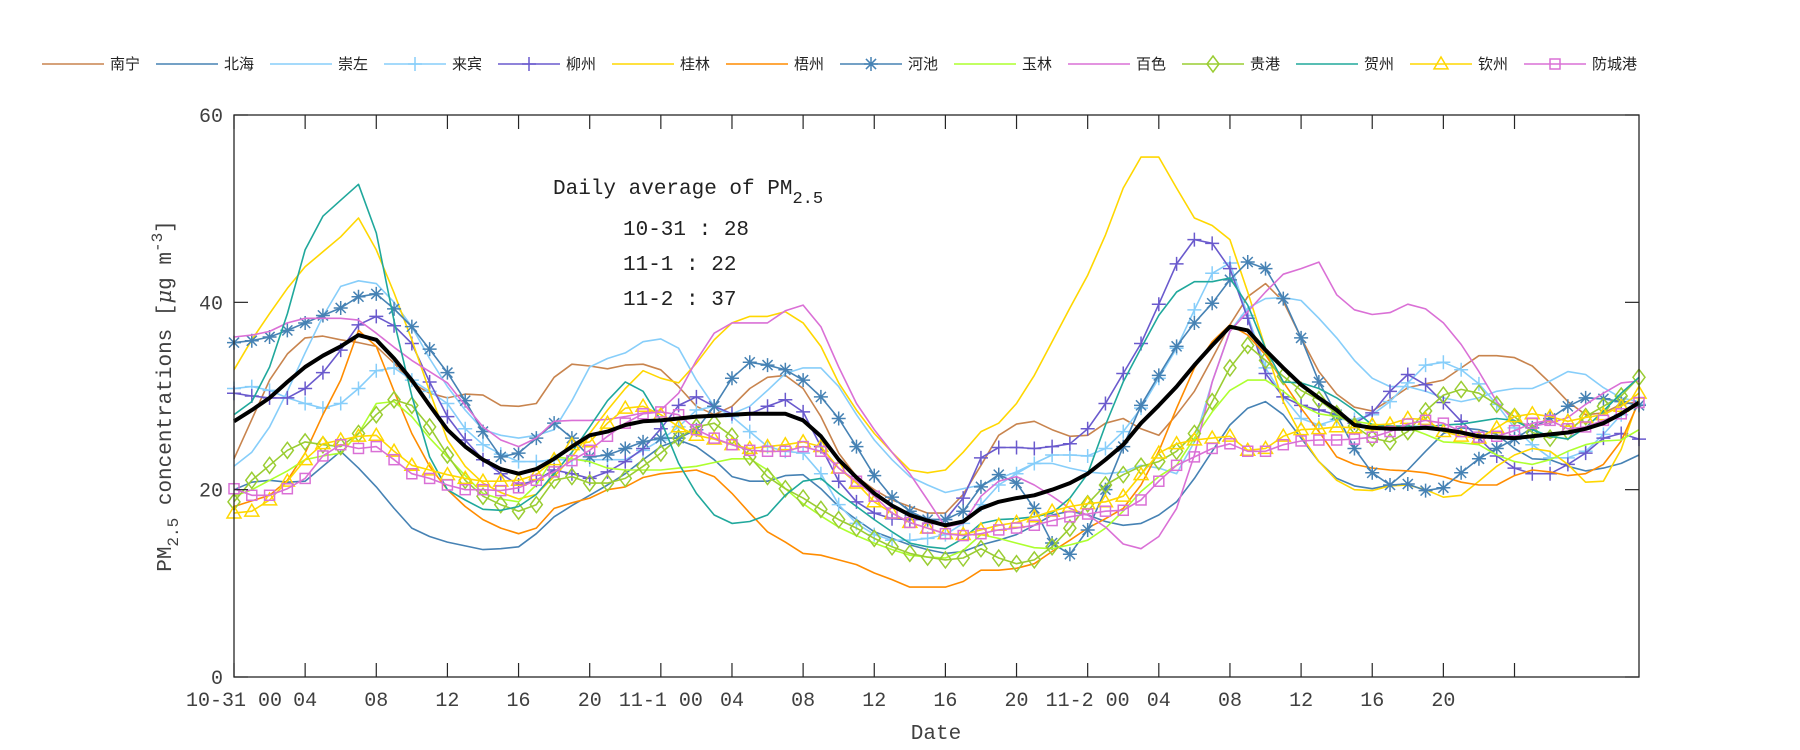  Describe the element at coordinates (547, 64) in the screenshot. I see `legend-item-柳州: 柳州` at that location.